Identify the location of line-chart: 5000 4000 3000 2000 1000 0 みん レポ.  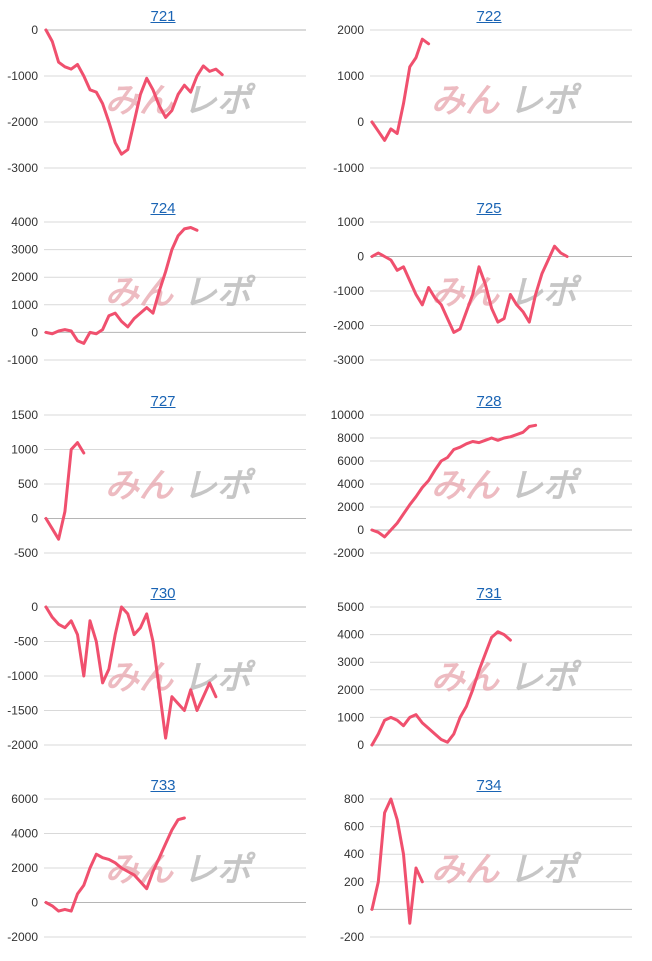
(484, 676).